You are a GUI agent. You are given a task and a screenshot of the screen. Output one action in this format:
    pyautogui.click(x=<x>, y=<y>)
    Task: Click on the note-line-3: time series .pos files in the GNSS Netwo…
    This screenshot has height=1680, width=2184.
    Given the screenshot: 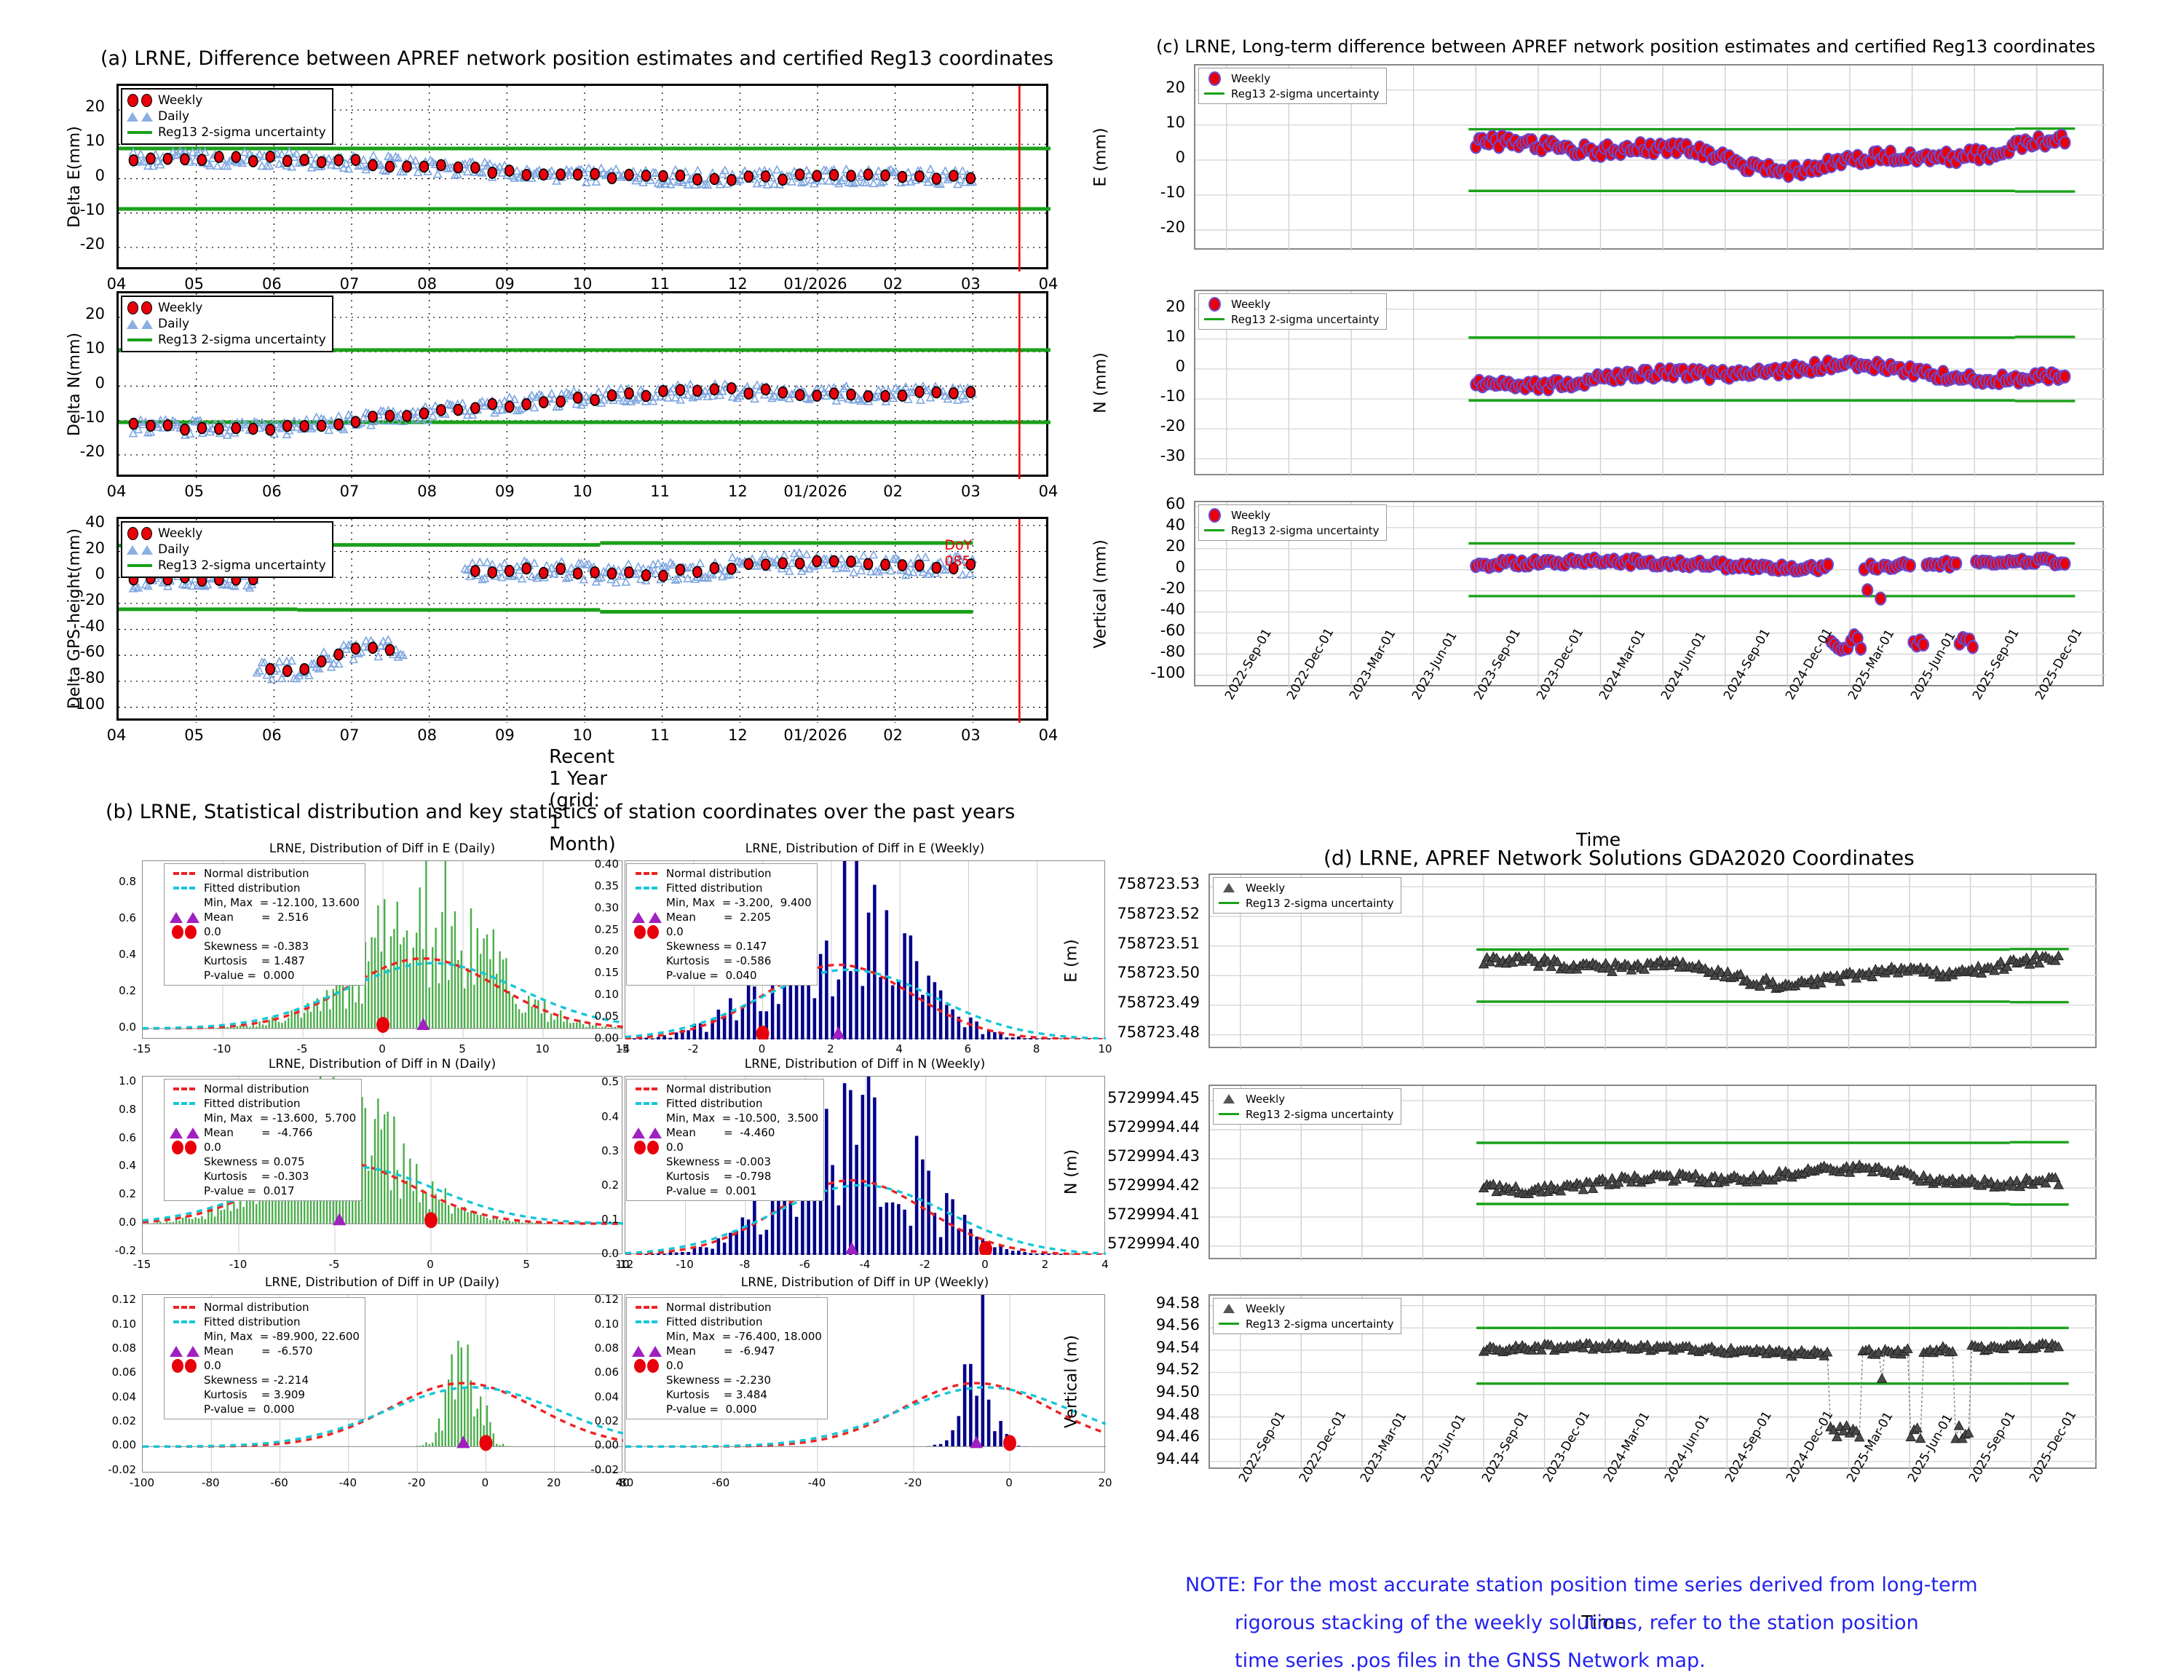 What is the action you would take?
    pyautogui.click(x=1606, y=1661)
    